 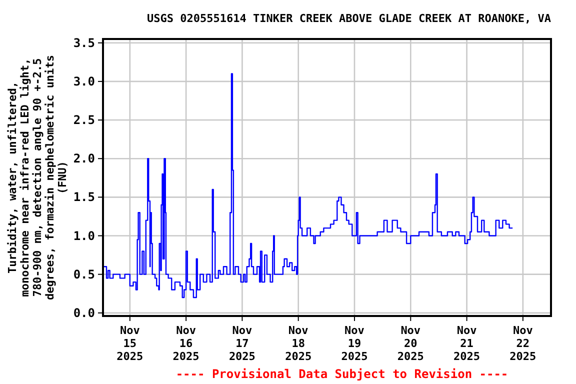 What do you see at coordinates (186, 343) in the screenshot?
I see `x-tick-label: Nov 16 2025` at bounding box center [186, 343].